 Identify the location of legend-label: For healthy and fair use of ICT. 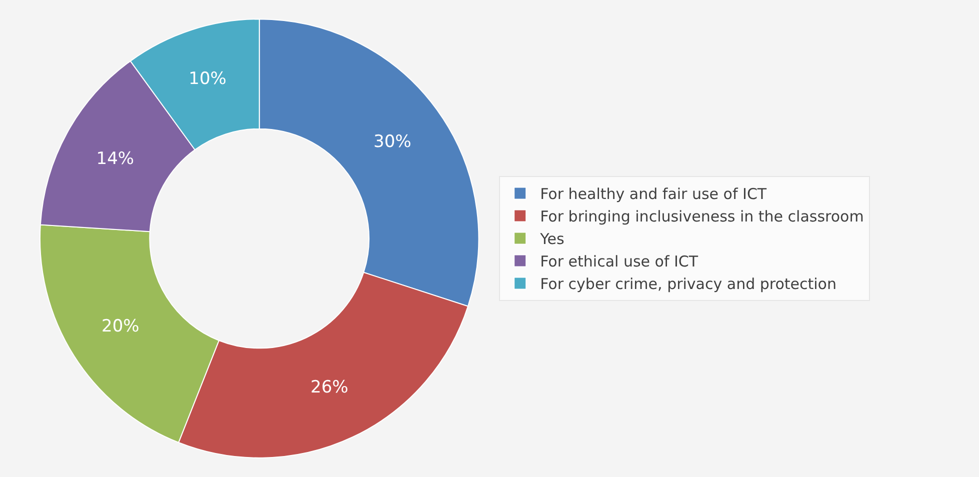
(654, 194).